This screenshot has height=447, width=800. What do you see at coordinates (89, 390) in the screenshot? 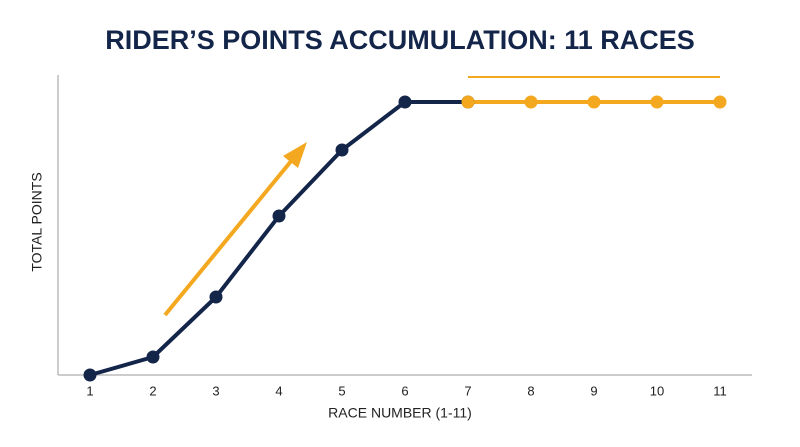
I see `x-tick-label: 1` at bounding box center [89, 390].